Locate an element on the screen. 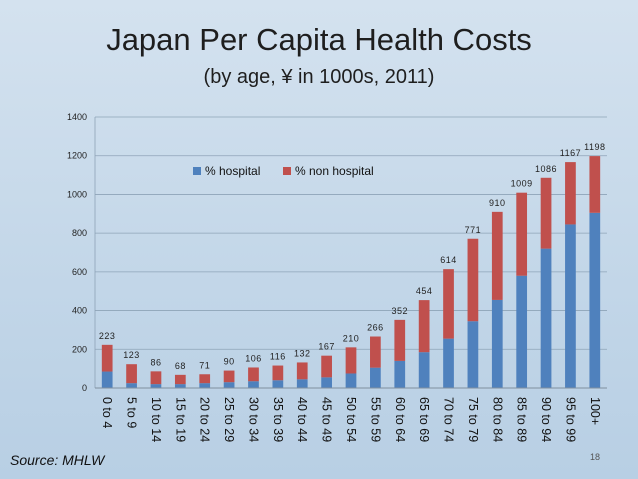 The height and width of the screenshot is (479, 638). data-label-total: 910 is located at coordinates (497, 203).